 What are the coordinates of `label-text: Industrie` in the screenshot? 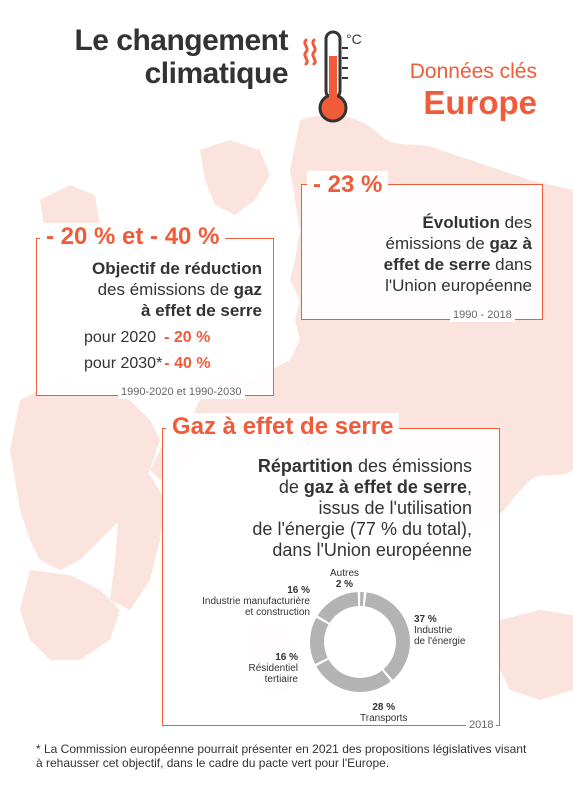 It's located at (433, 630).